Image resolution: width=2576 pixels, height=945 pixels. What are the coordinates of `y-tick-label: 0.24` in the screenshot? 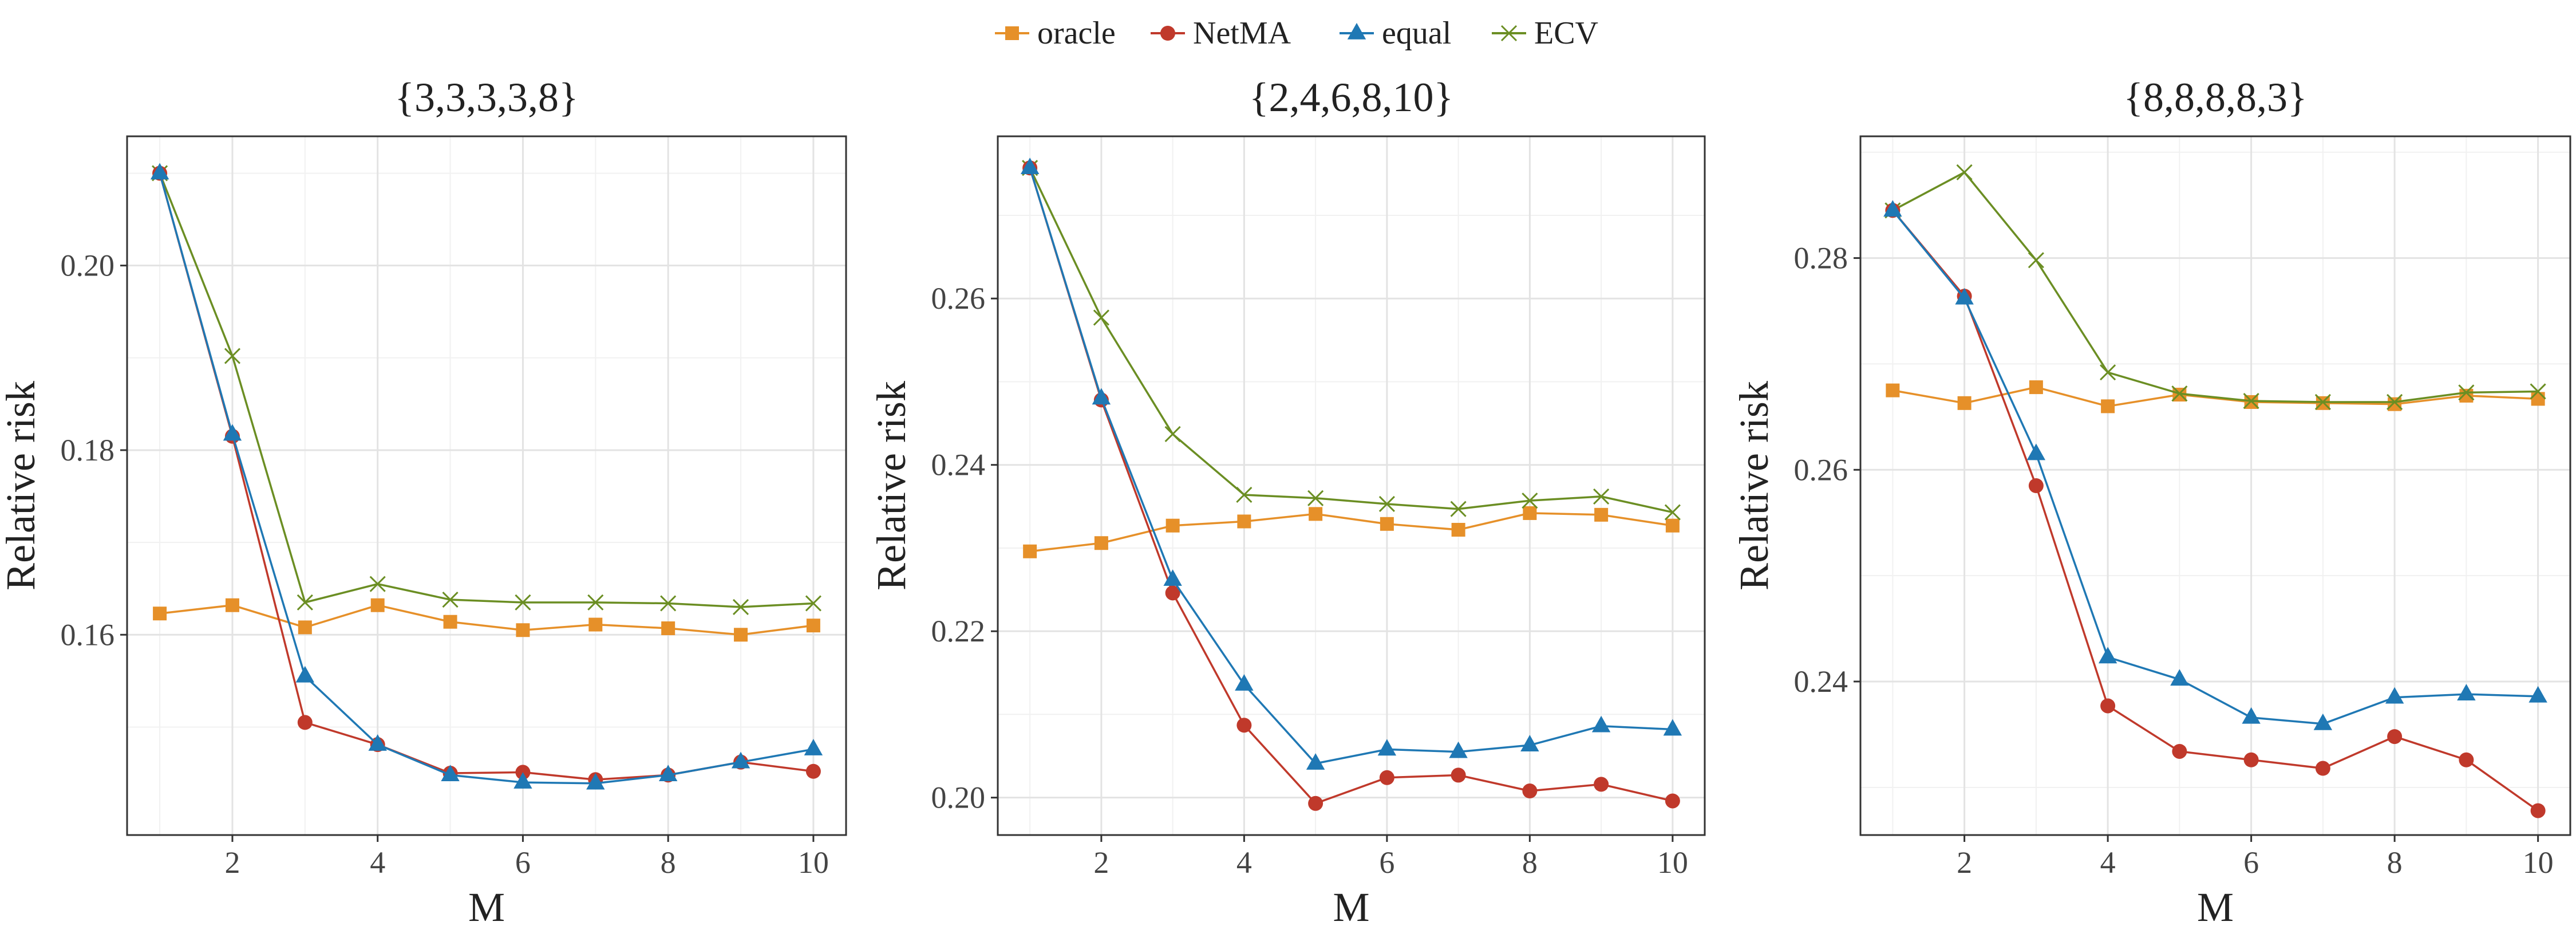 It's located at (1821, 681).